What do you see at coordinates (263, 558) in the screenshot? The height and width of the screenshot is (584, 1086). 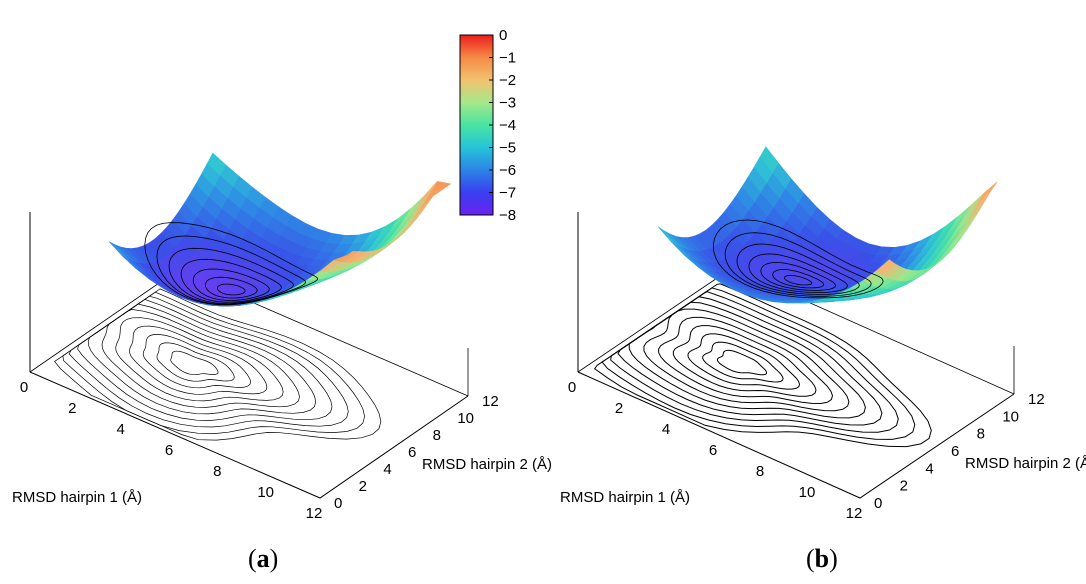 I see `panel-a-label: (a)` at bounding box center [263, 558].